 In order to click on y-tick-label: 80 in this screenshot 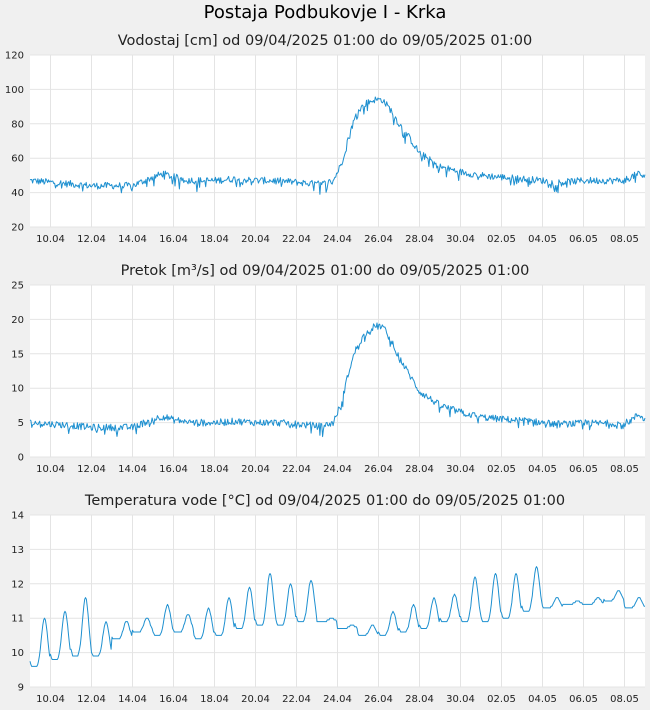, I will do `click(17, 124)`.